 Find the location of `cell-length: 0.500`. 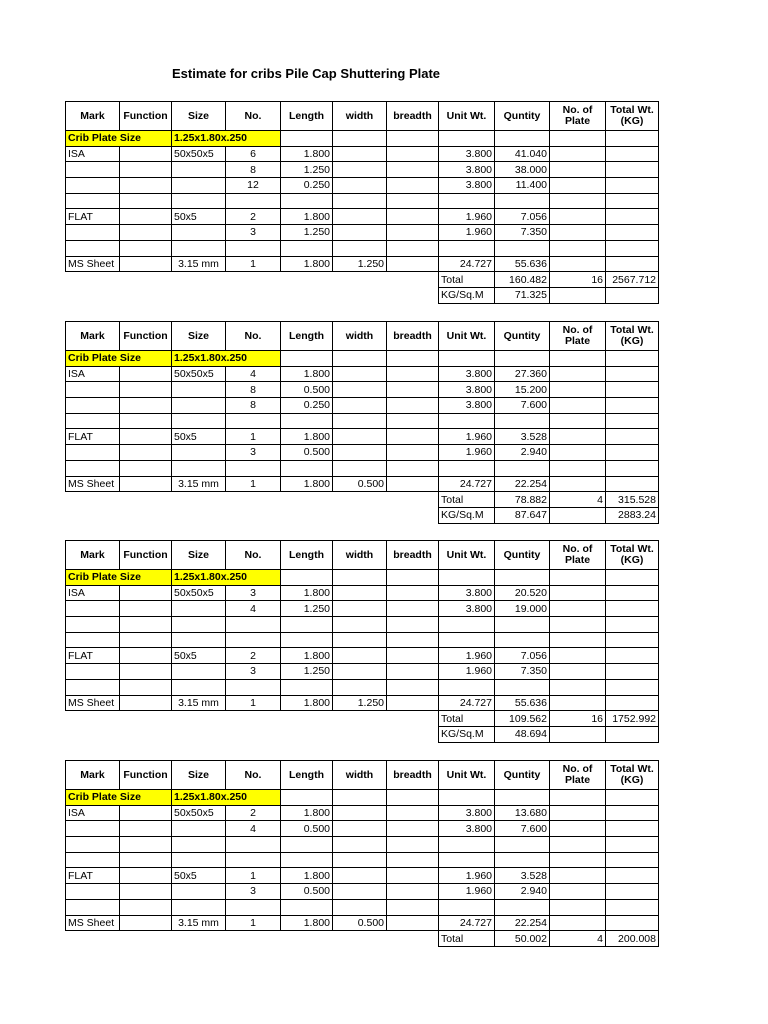

cell-length: 0.500 is located at coordinates (306, 390).